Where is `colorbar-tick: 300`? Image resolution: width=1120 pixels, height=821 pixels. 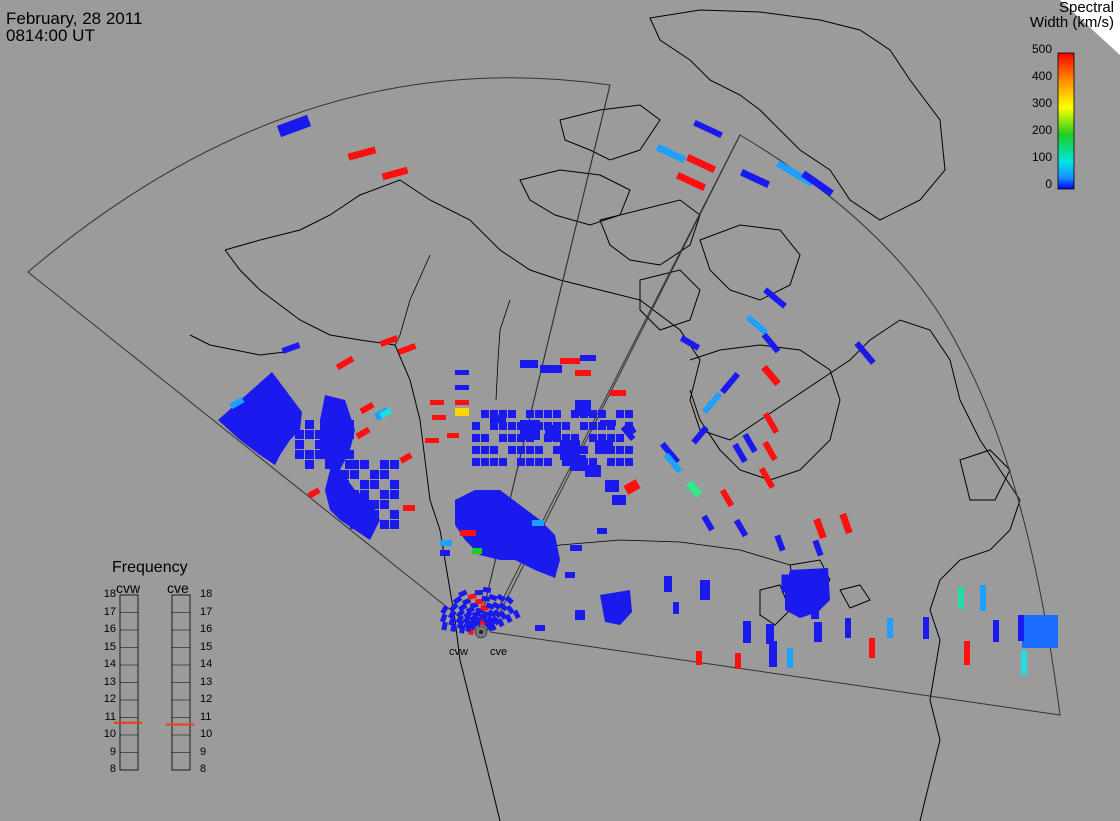
colorbar-tick: 300 is located at coordinates (1041, 103).